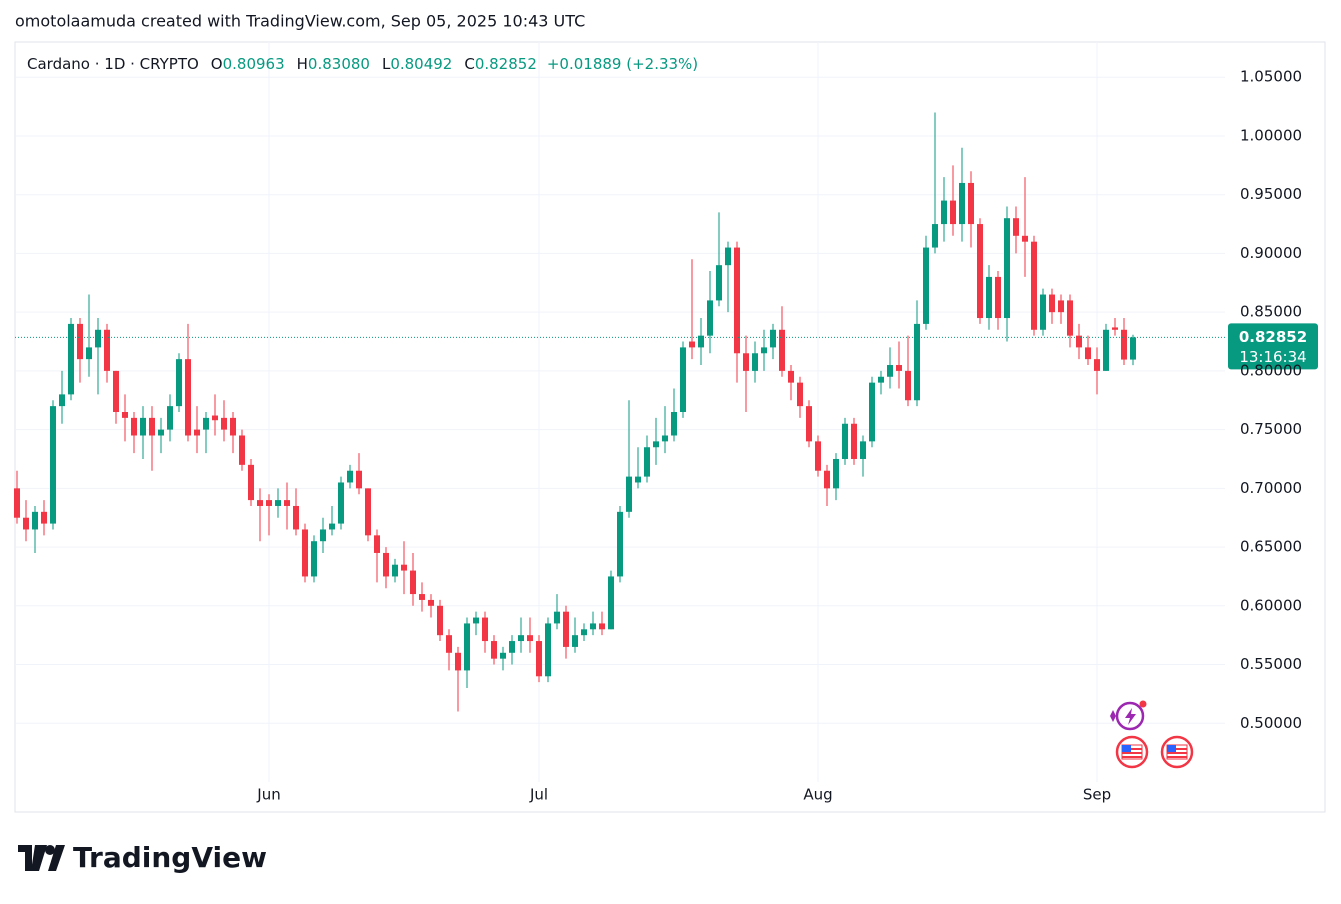  What do you see at coordinates (1272, 357) in the screenshot?
I see `price-tag-countdown: 13:16:34` at bounding box center [1272, 357].